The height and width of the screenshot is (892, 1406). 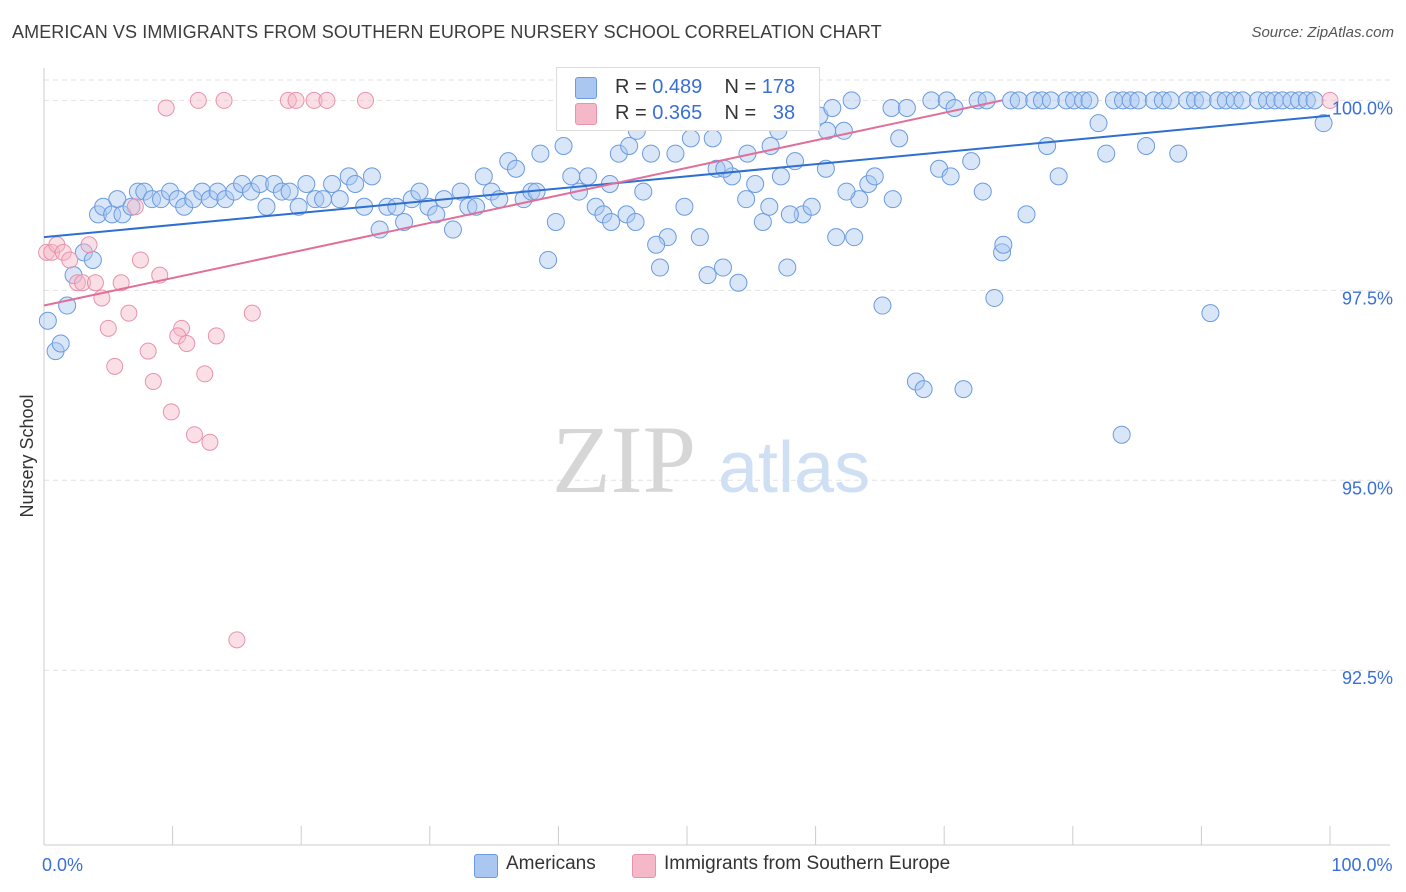 What do you see at coordinates (687, 176) in the screenshot?
I see `americans-trend-line` at bounding box center [687, 176].